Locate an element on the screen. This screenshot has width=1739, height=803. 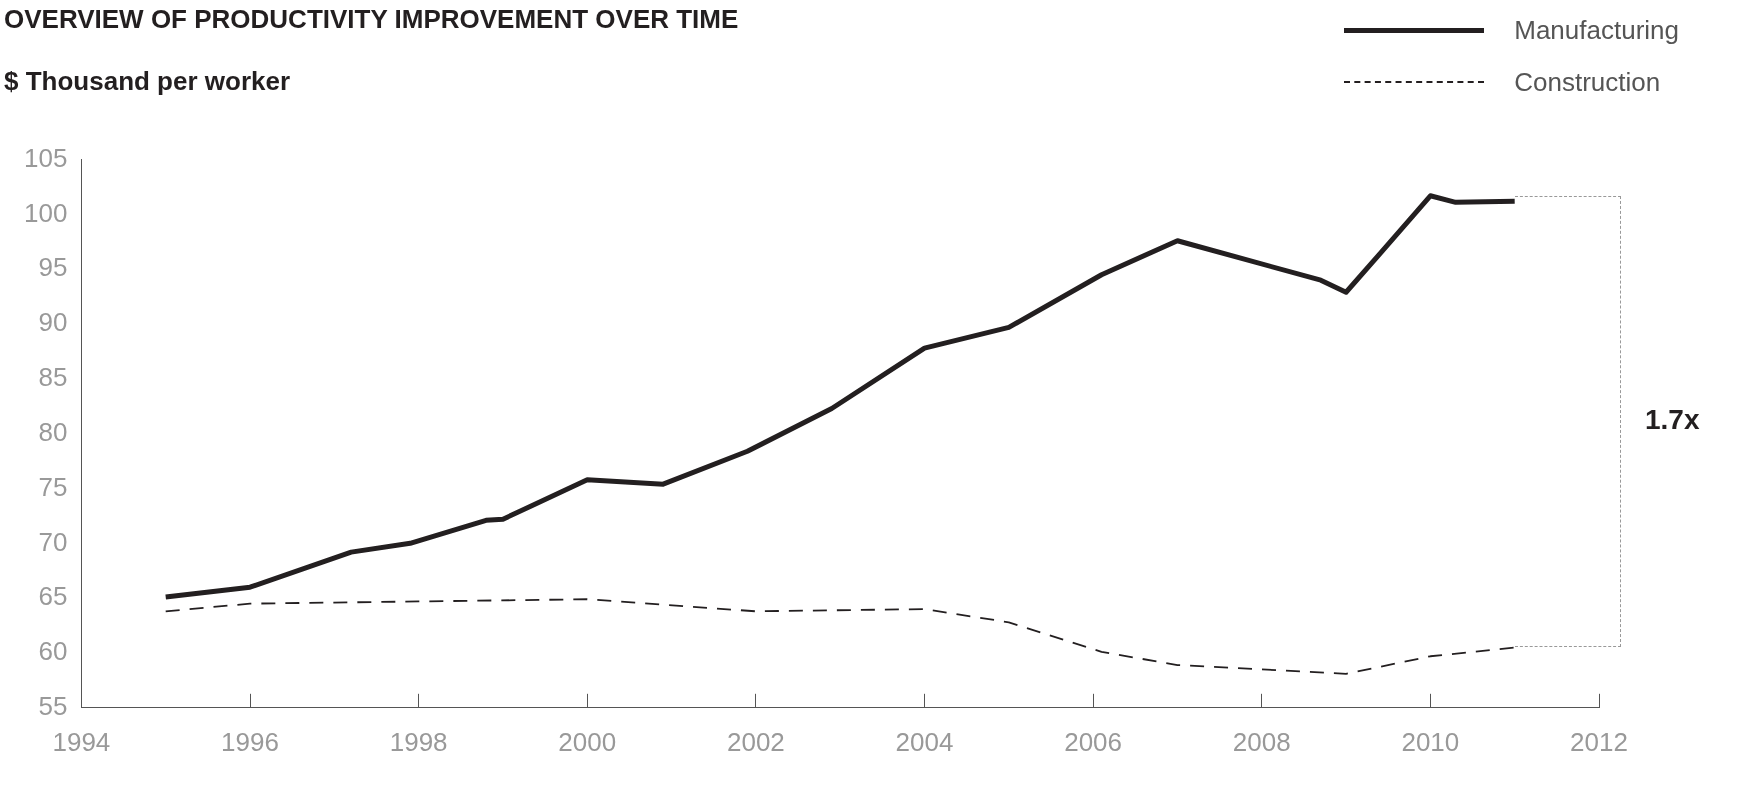
x-tick-label: 2004 is located at coordinates (924, 741).